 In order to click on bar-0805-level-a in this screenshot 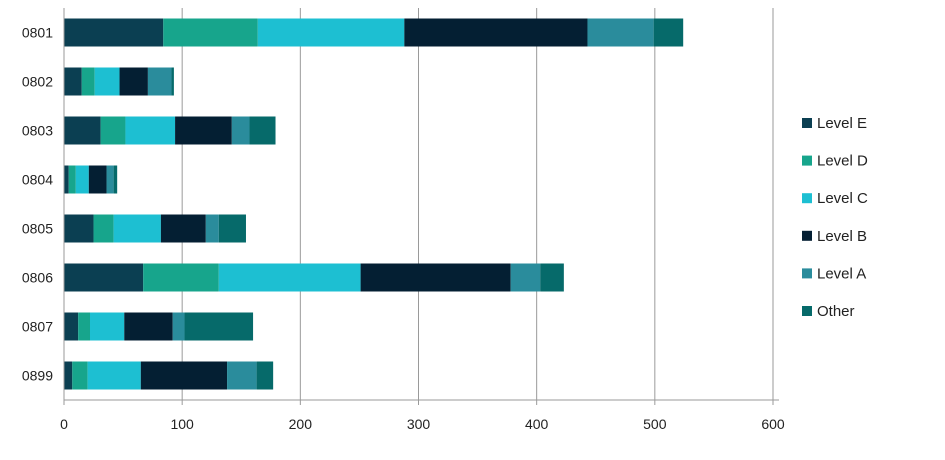, I will do `click(212, 228)`.